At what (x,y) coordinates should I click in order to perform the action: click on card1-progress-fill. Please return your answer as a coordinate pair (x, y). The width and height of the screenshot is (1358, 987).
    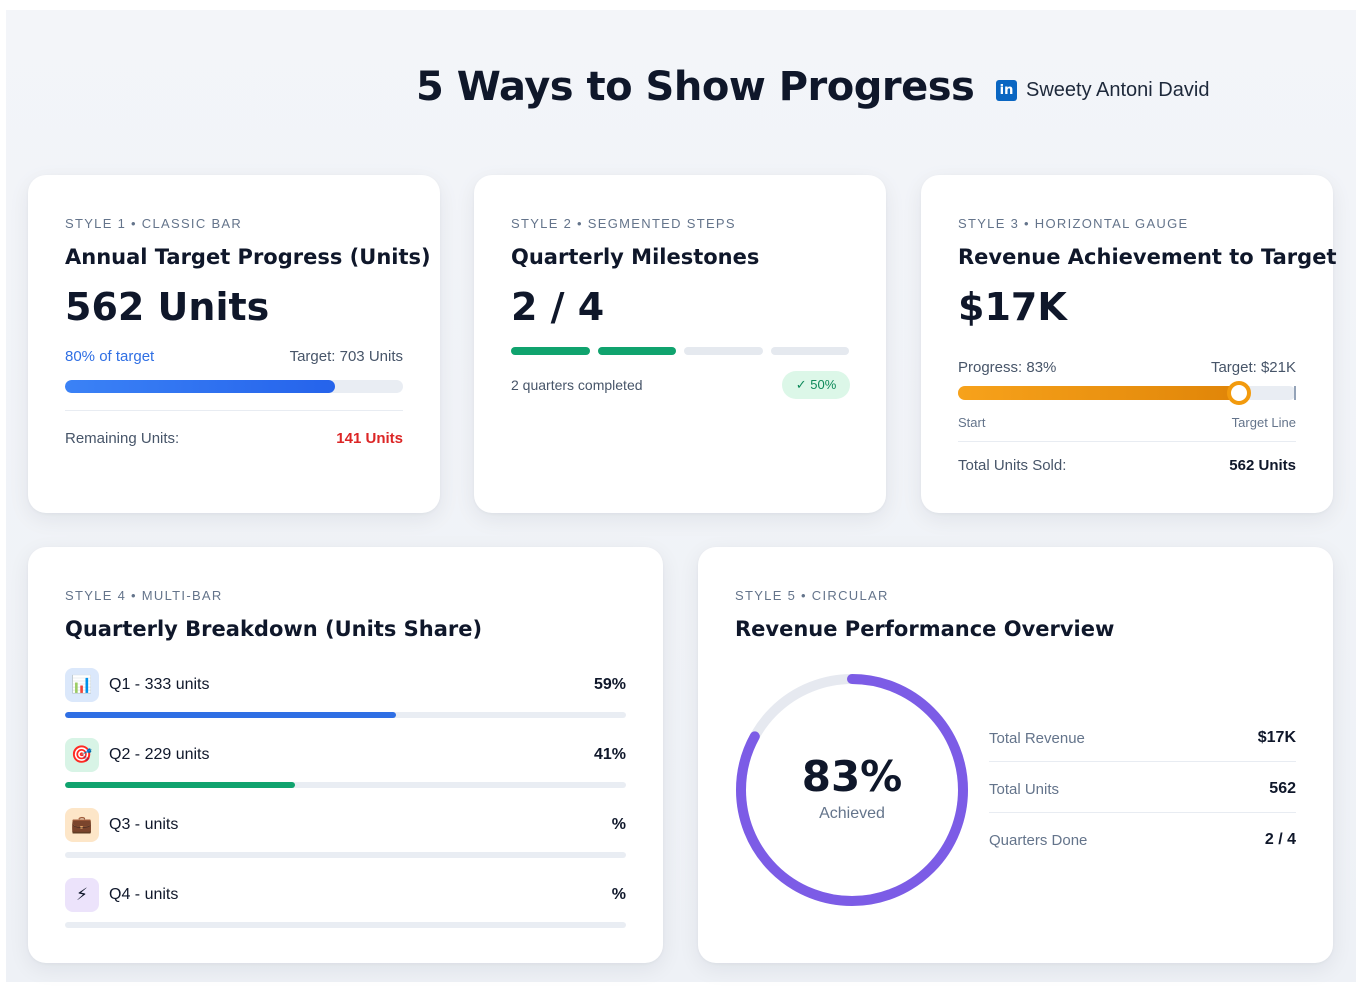
    Looking at the image, I should click on (200, 386).